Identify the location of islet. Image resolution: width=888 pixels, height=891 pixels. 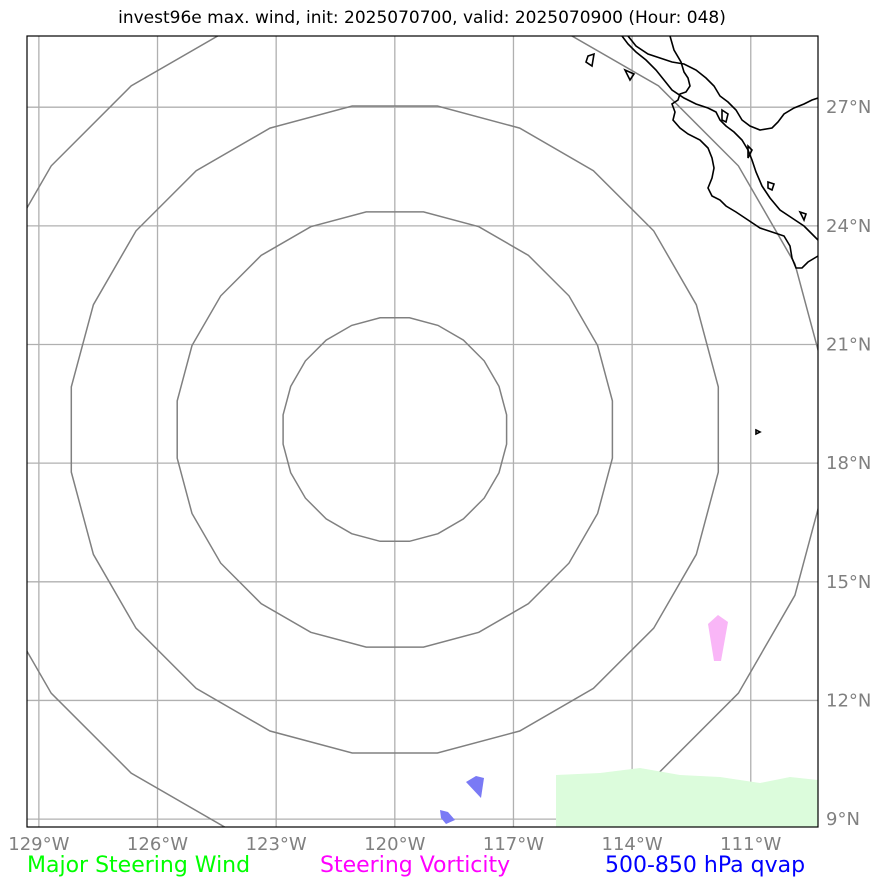
(758, 432).